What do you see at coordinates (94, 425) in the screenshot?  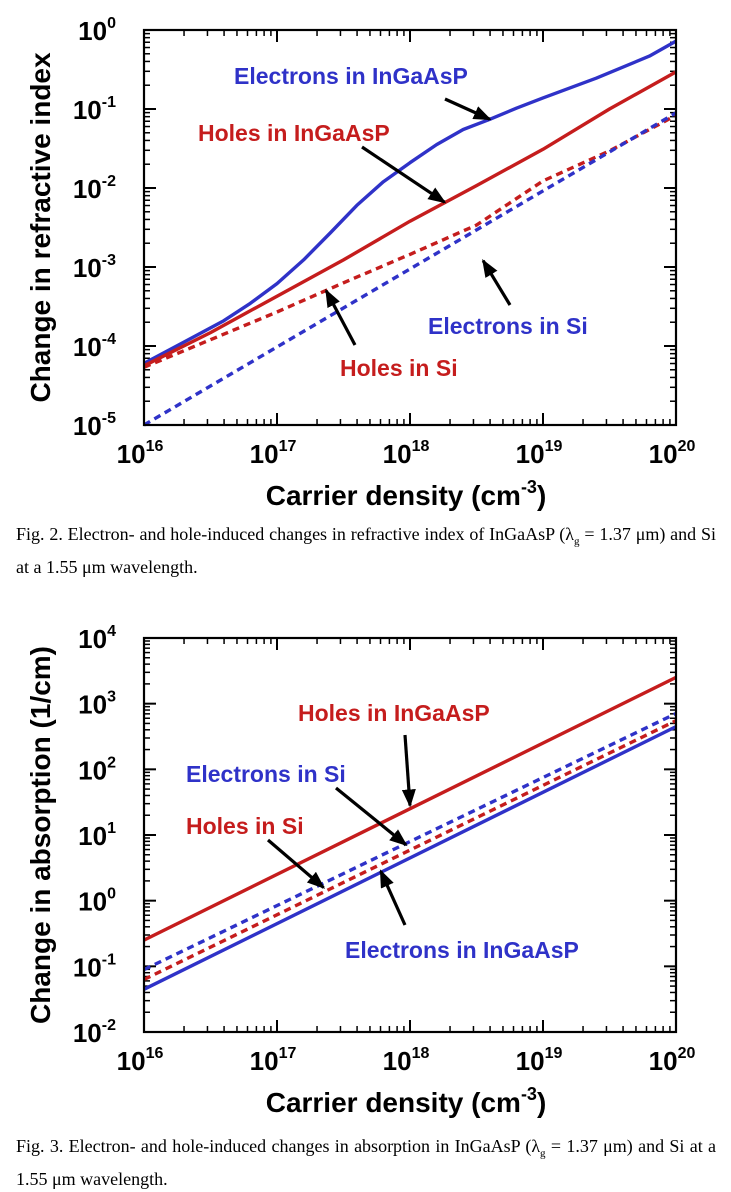 I see `y-tick-label: 10⁻⁵` at bounding box center [94, 425].